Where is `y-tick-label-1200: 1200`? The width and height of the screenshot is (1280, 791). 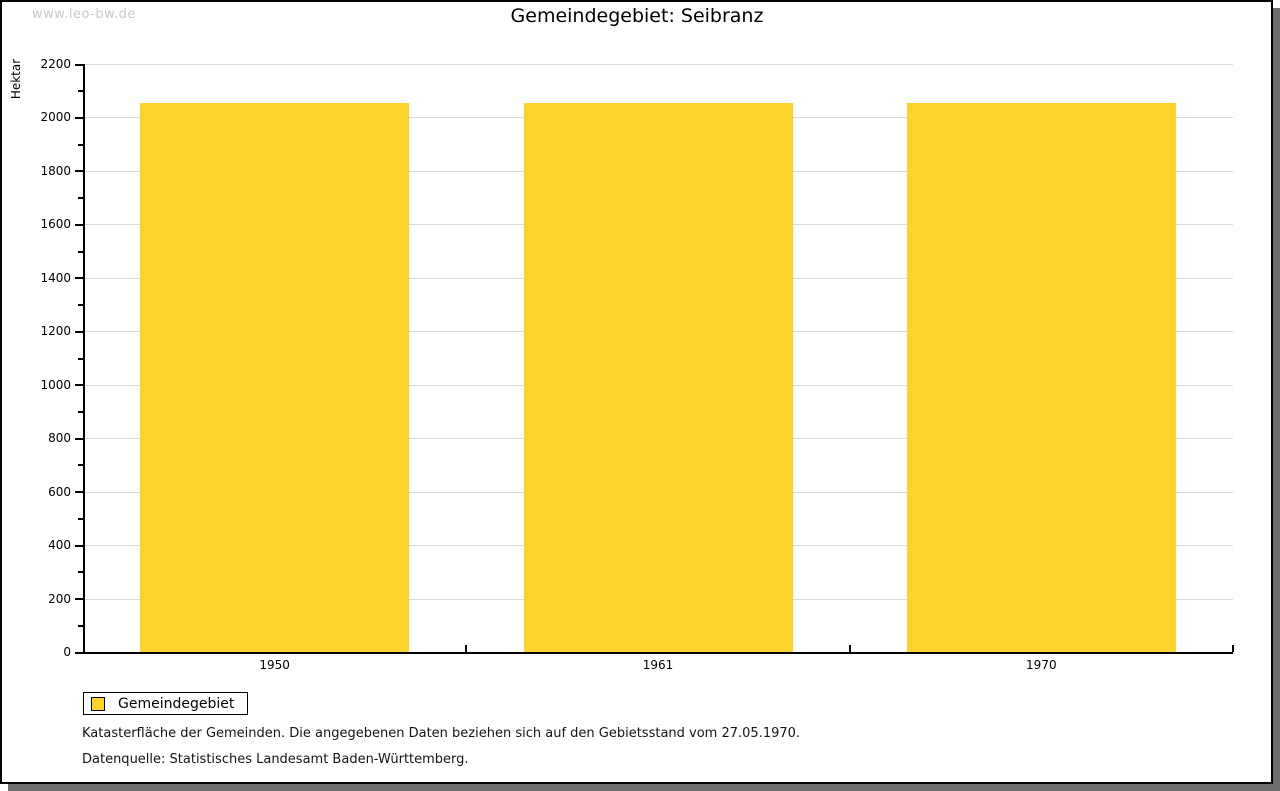
y-tick-label-1200: 1200 is located at coordinates (55, 331).